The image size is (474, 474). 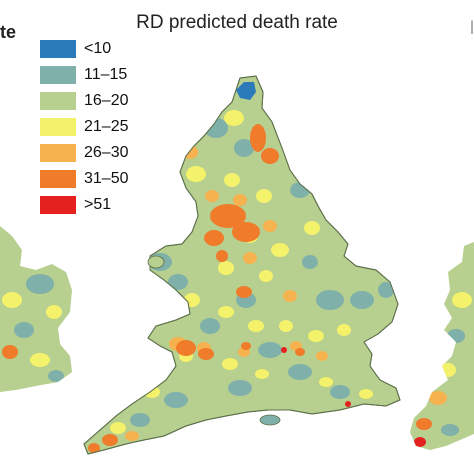 What do you see at coordinates (442, 346) in the screenshot?
I see `right-partial-map` at bounding box center [442, 346].